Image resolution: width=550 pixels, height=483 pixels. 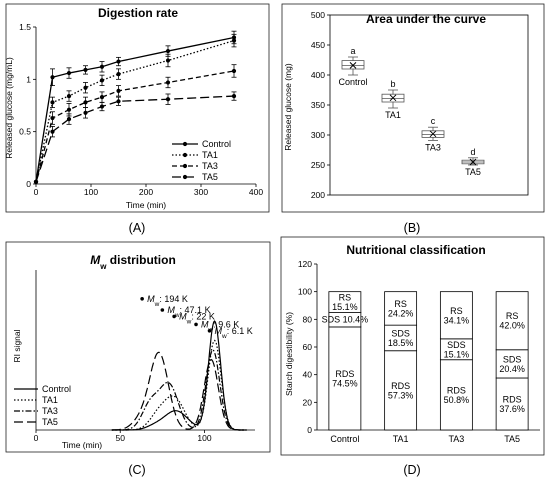 What do you see at coordinates (146, 205) in the screenshot?
I see `panel-a-xlabel: Time (min)` at bounding box center [146, 205].